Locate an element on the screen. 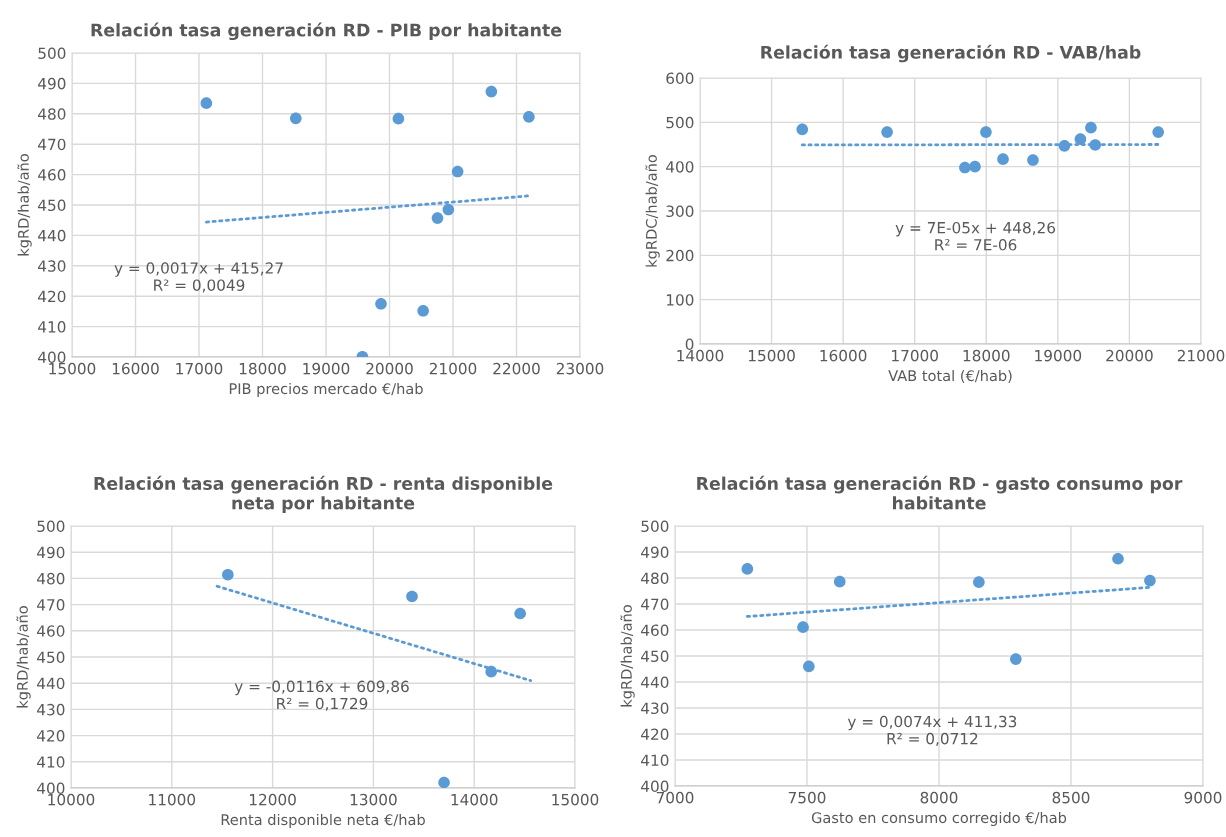  x-axis-title: Gasto en consumo corregido €/hab is located at coordinates (939, 819).